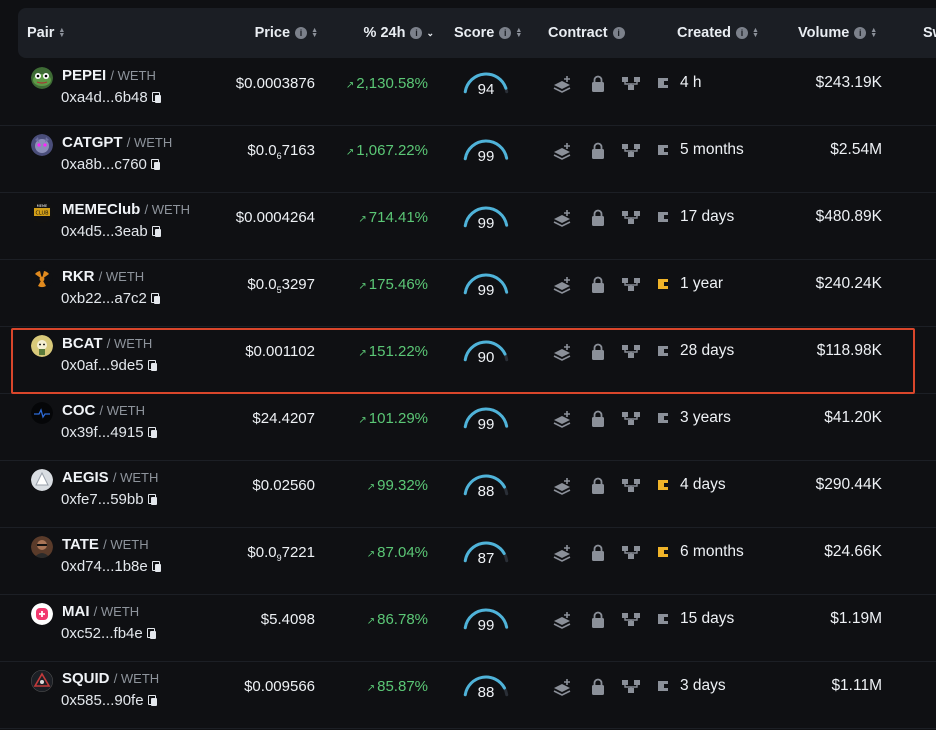 The image size is (936, 730). I want to click on header-pair: Pair ▲ ▼, so click(46, 33).